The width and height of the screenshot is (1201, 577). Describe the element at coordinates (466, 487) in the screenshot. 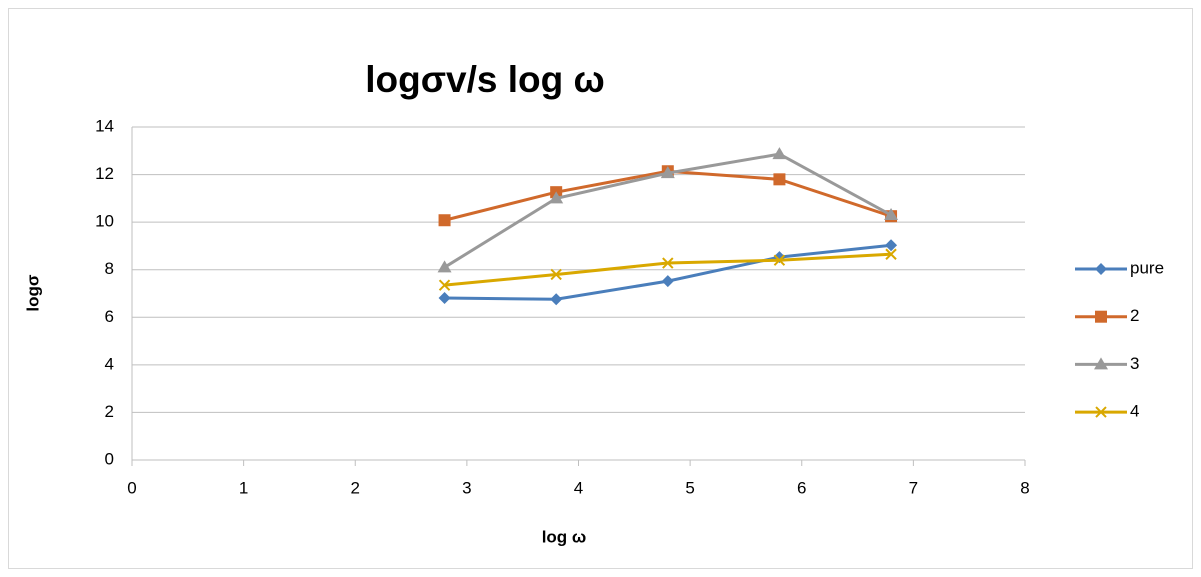

I see `x-tick-label: 3` at that location.